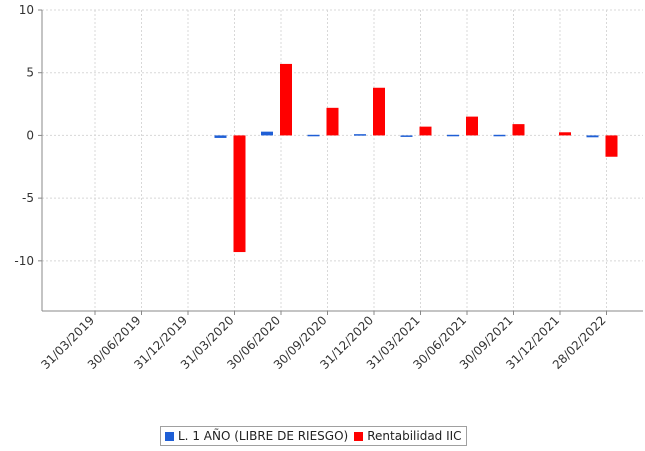 The height and width of the screenshot is (451, 645). I want to click on legend-item-rentabilidad: Rentabilidad IIC, so click(408, 436).